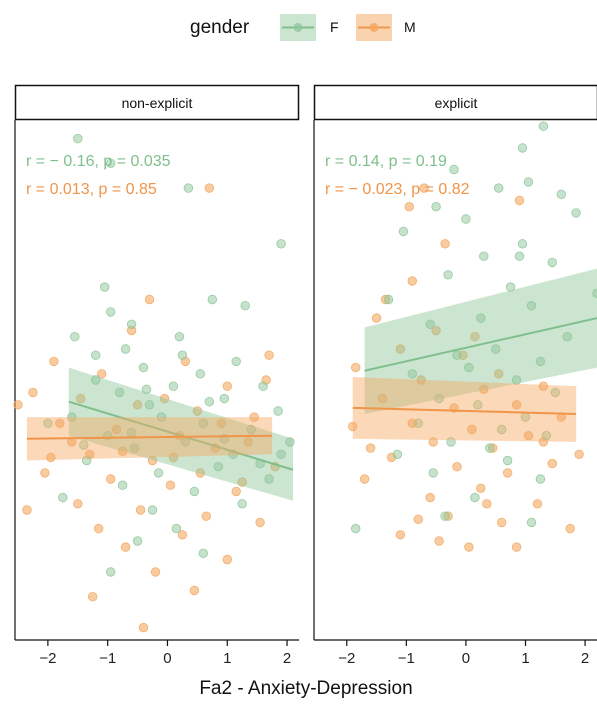  I want to click on x-tick-label-non-explicit: 0, so click(167, 658).